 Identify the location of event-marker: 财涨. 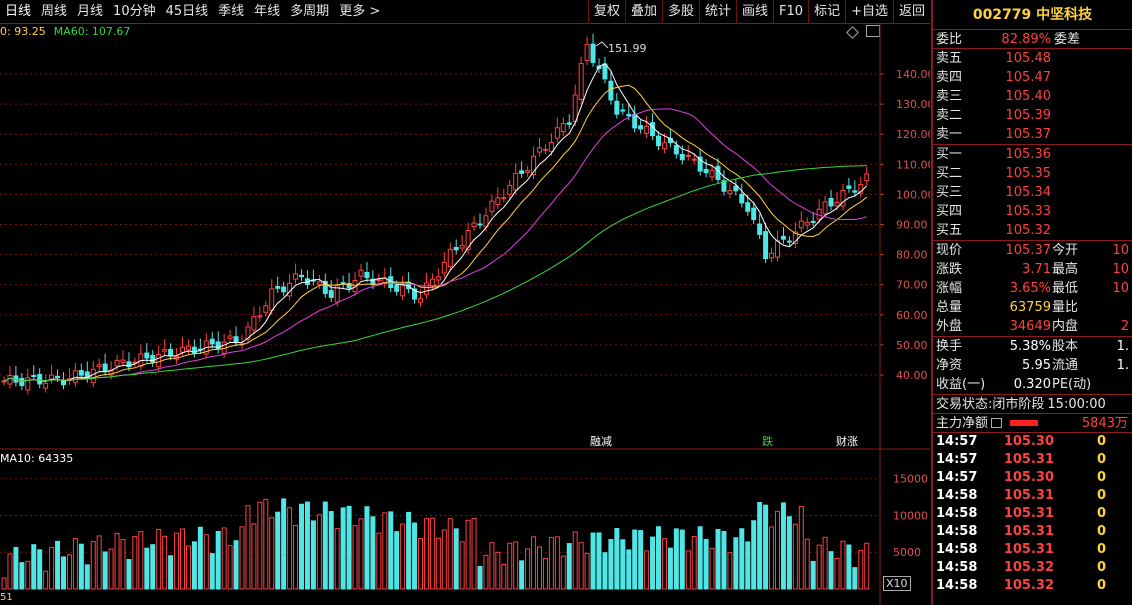
(847, 441).